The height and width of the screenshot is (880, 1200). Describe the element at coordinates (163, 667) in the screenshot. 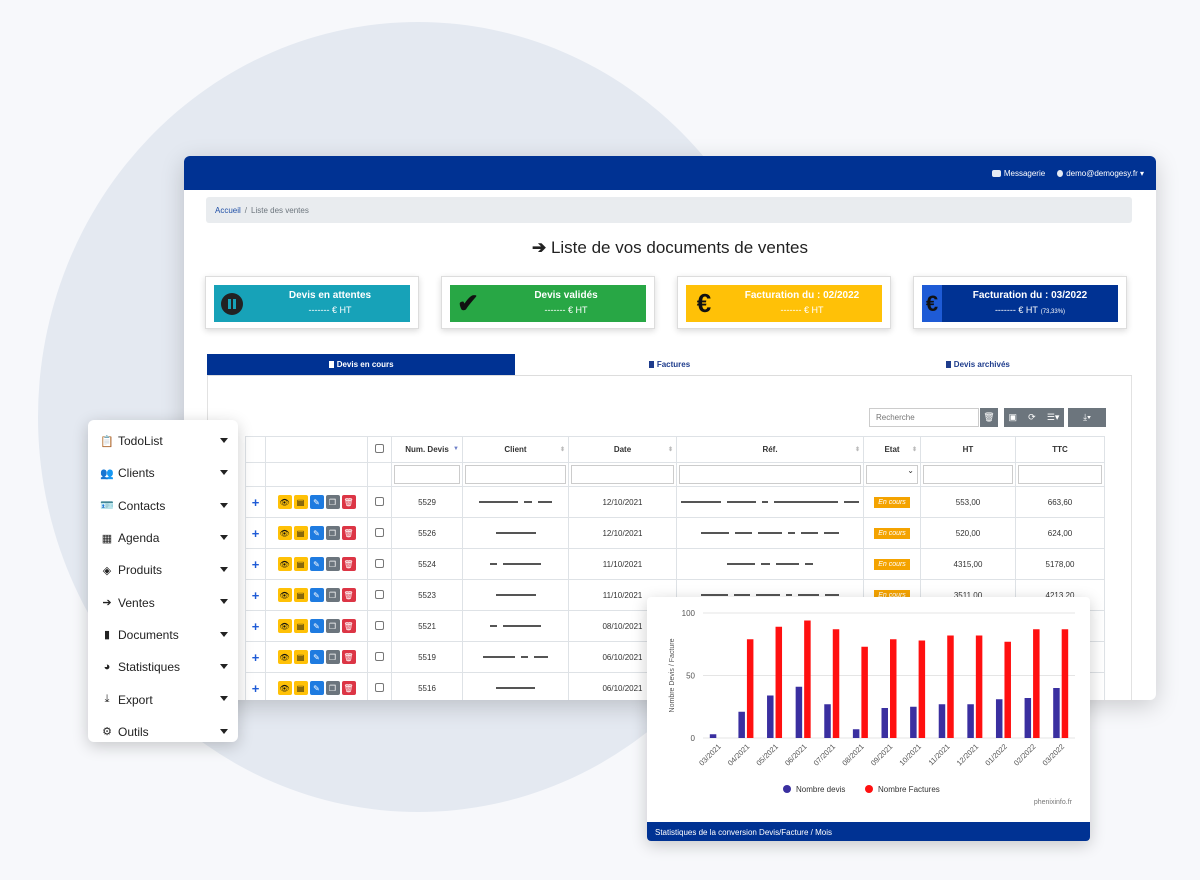

I see `sidebar-item-statistiques: ◕ Statistiques` at that location.